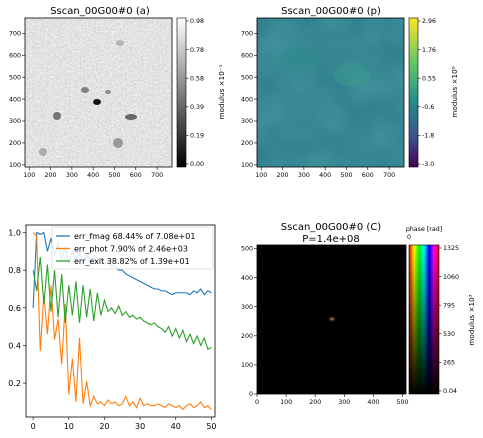 This screenshot has height=438, width=483. I want to click on panel-a-title: Sscan_00G00#0 (a), so click(100, 11).